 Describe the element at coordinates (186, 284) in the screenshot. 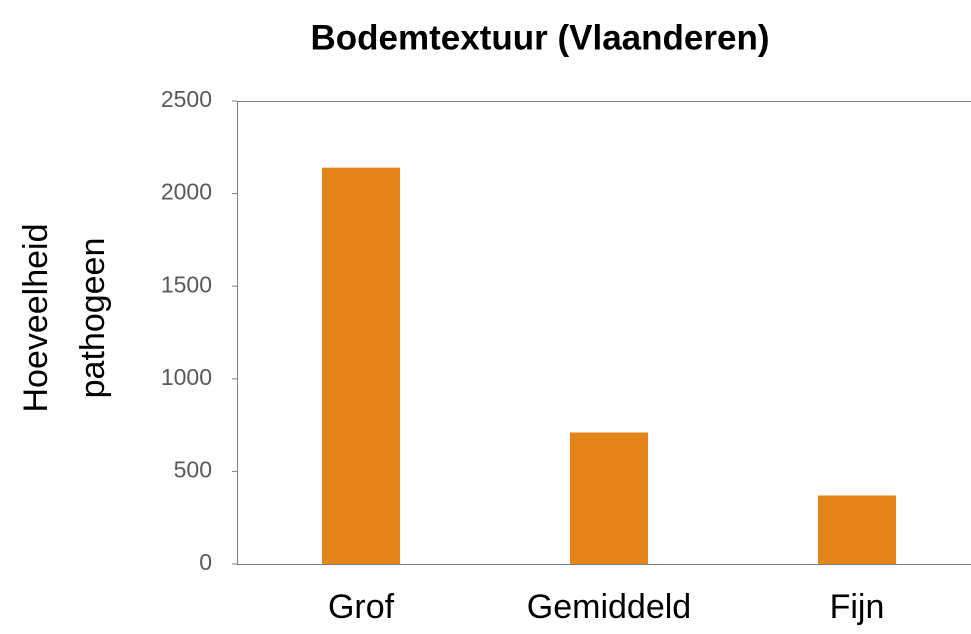

I see `y-tick-label: 1500` at that location.